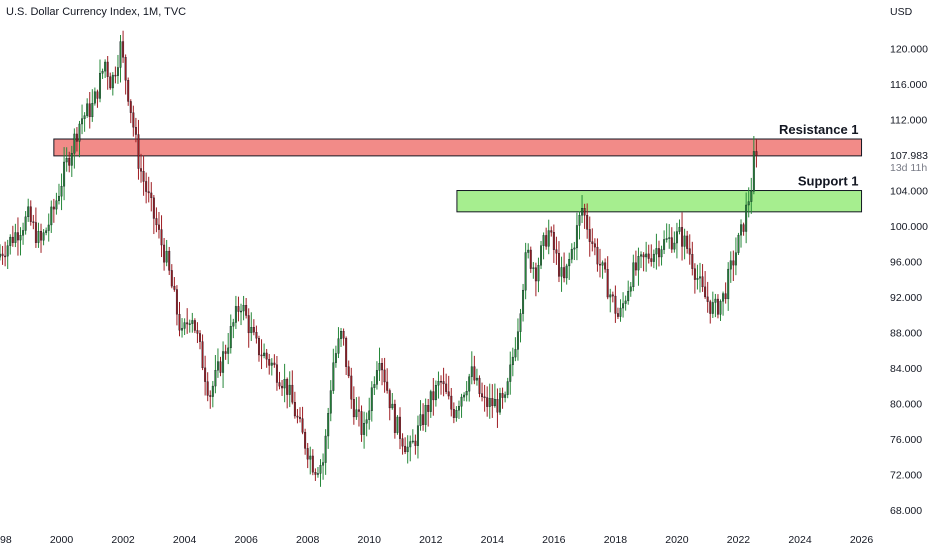 This screenshot has height=550, width=932. What do you see at coordinates (431, 540) in the screenshot?
I see `x-tick-label: 2012` at bounding box center [431, 540].